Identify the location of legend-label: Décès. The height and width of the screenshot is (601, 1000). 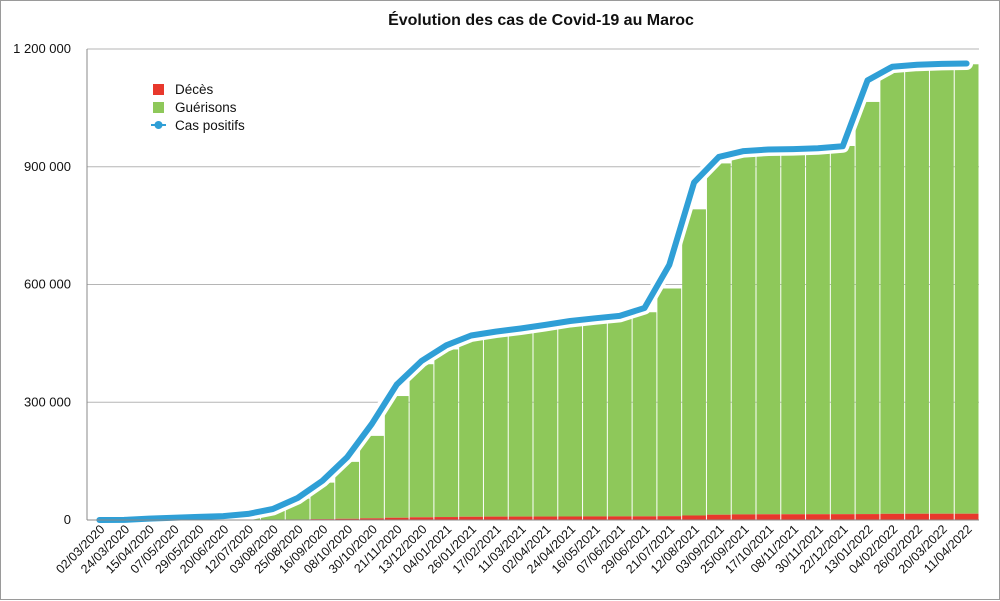
(194, 89).